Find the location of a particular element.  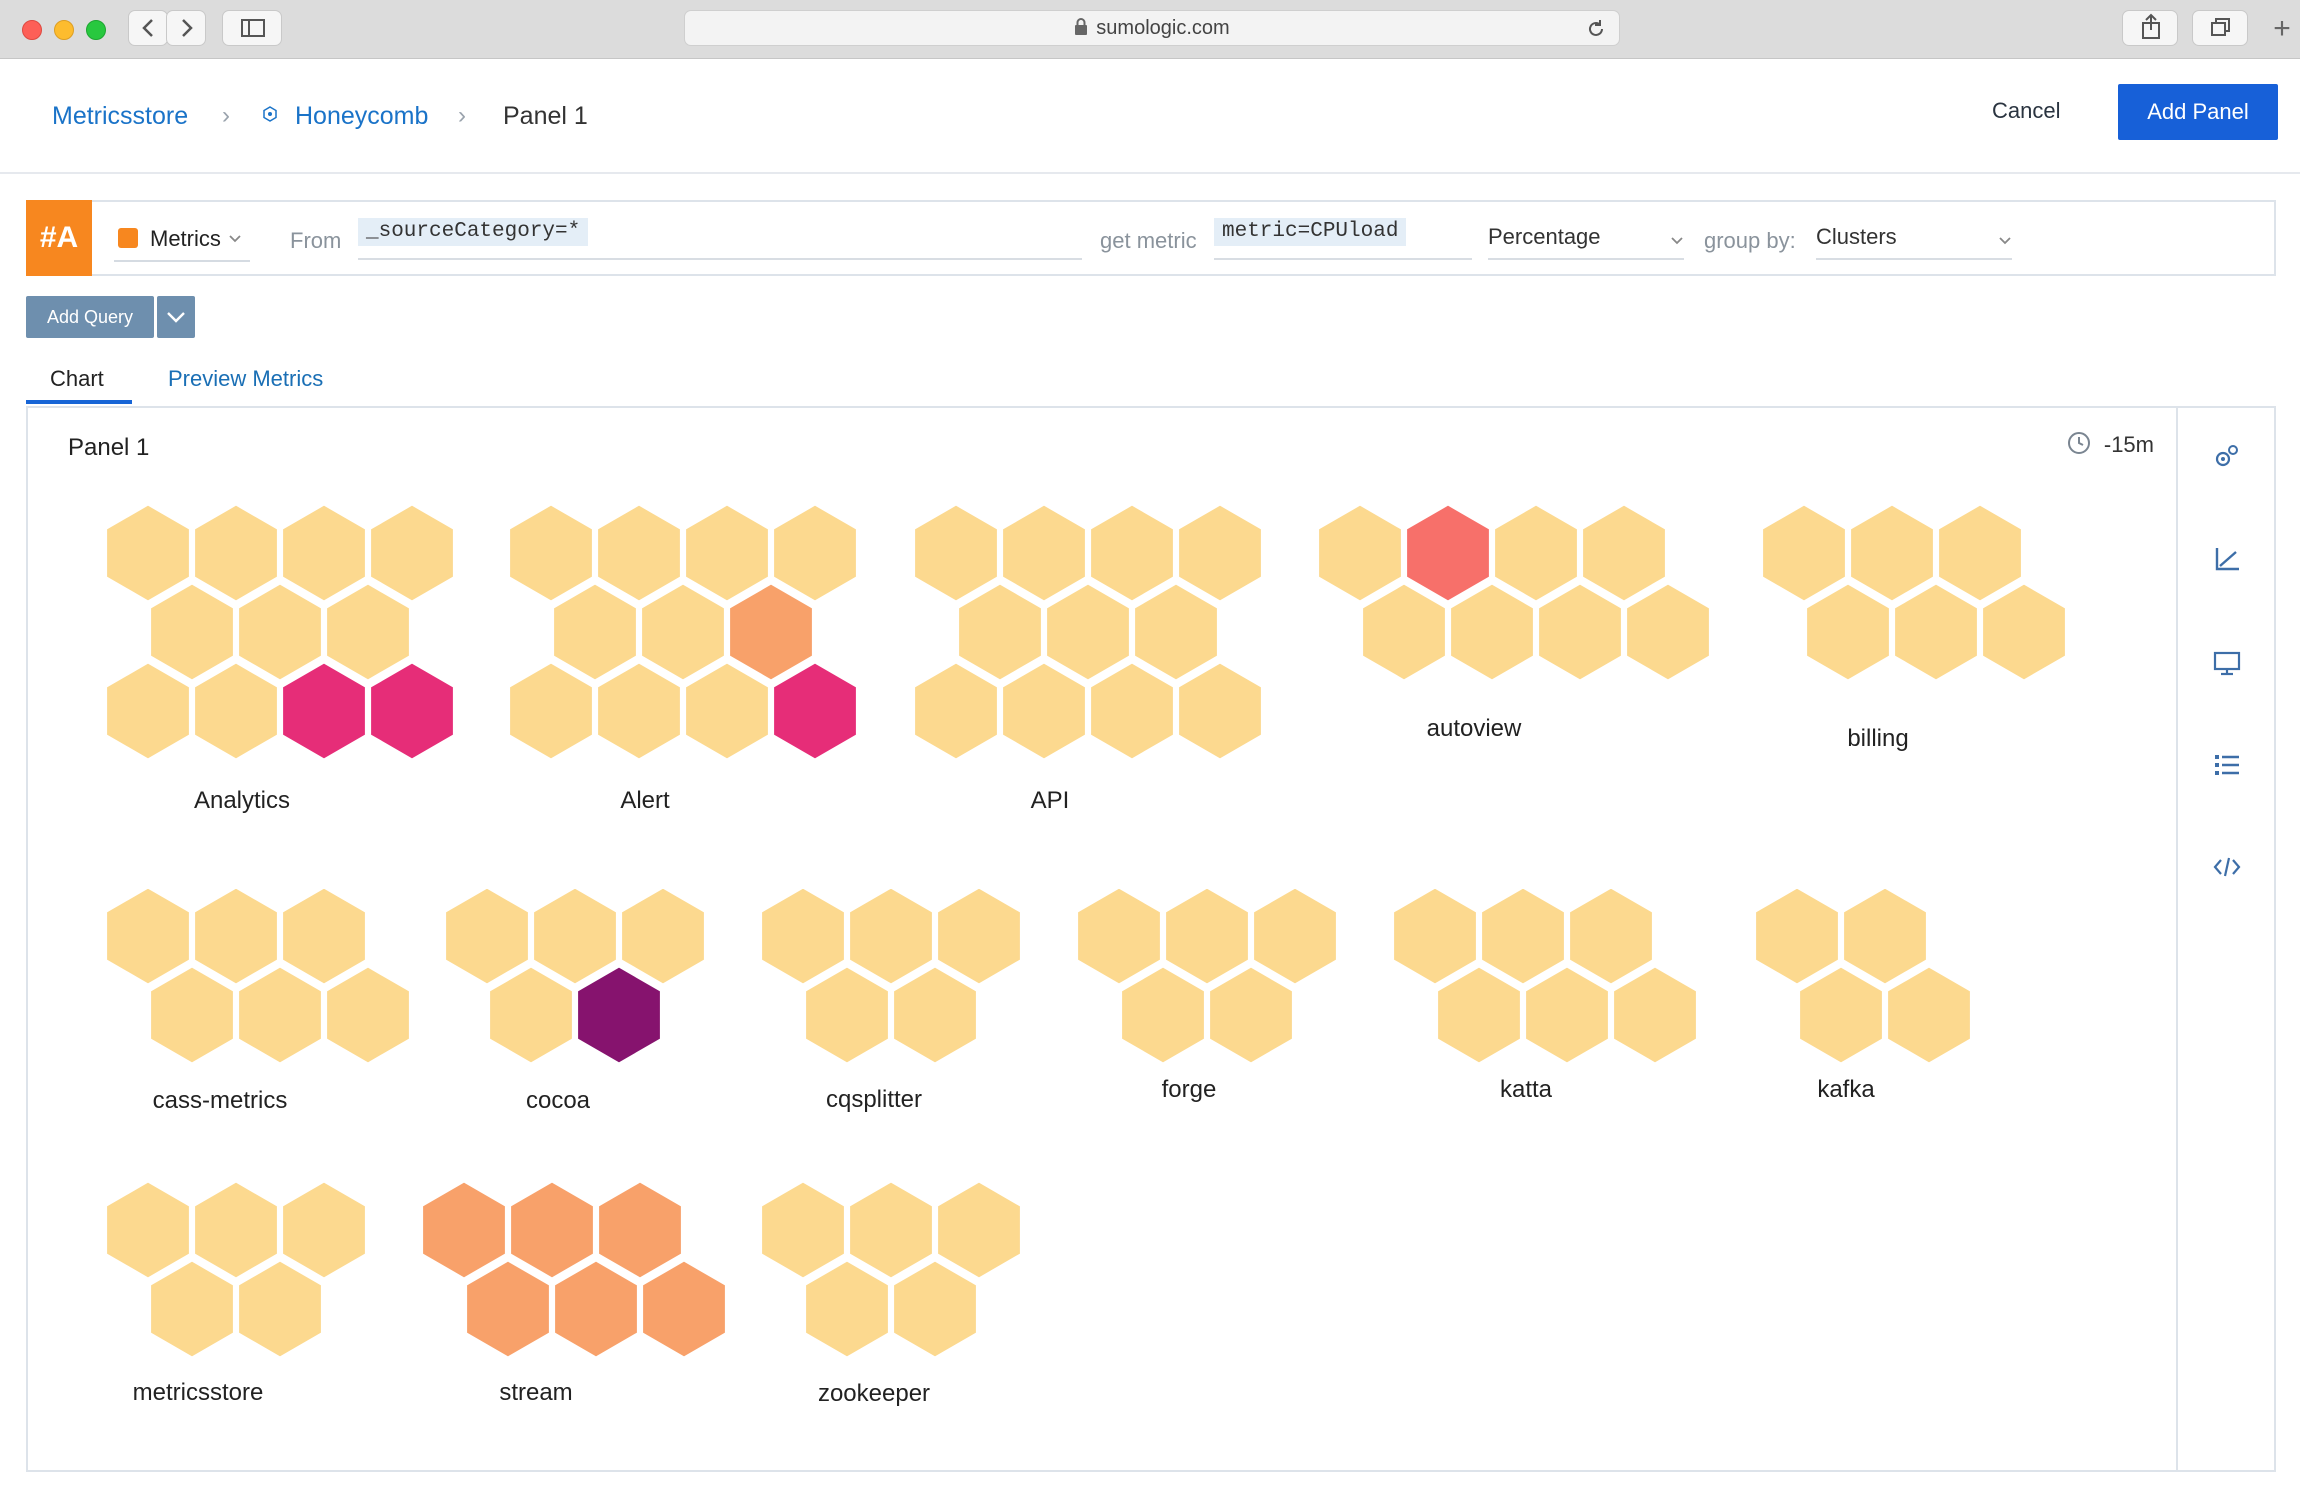

group-by-select: Clusters is located at coordinates (1914, 242).